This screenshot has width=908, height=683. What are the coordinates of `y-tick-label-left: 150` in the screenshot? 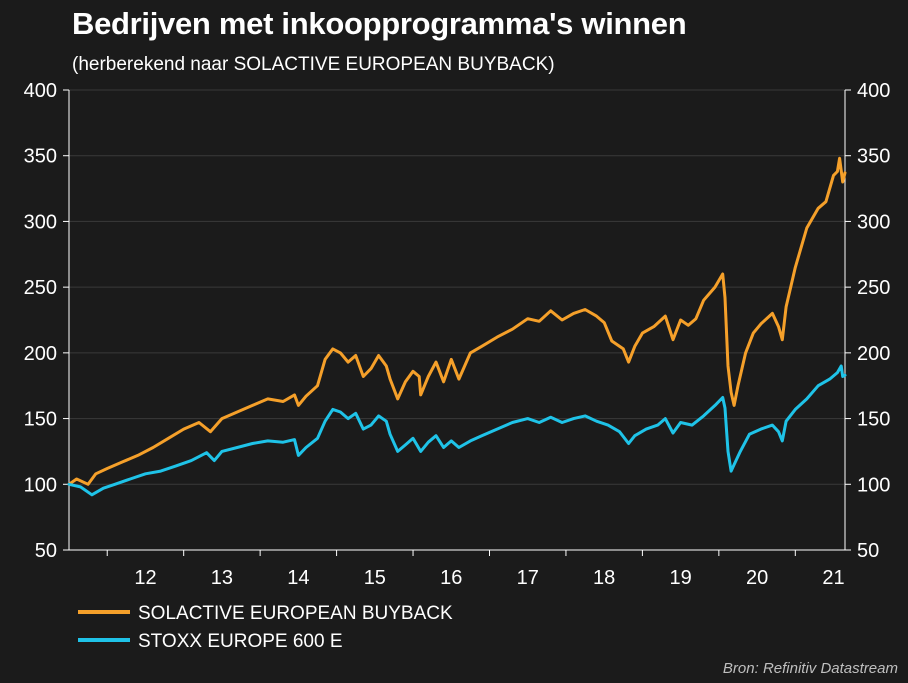 It's located at (40, 420).